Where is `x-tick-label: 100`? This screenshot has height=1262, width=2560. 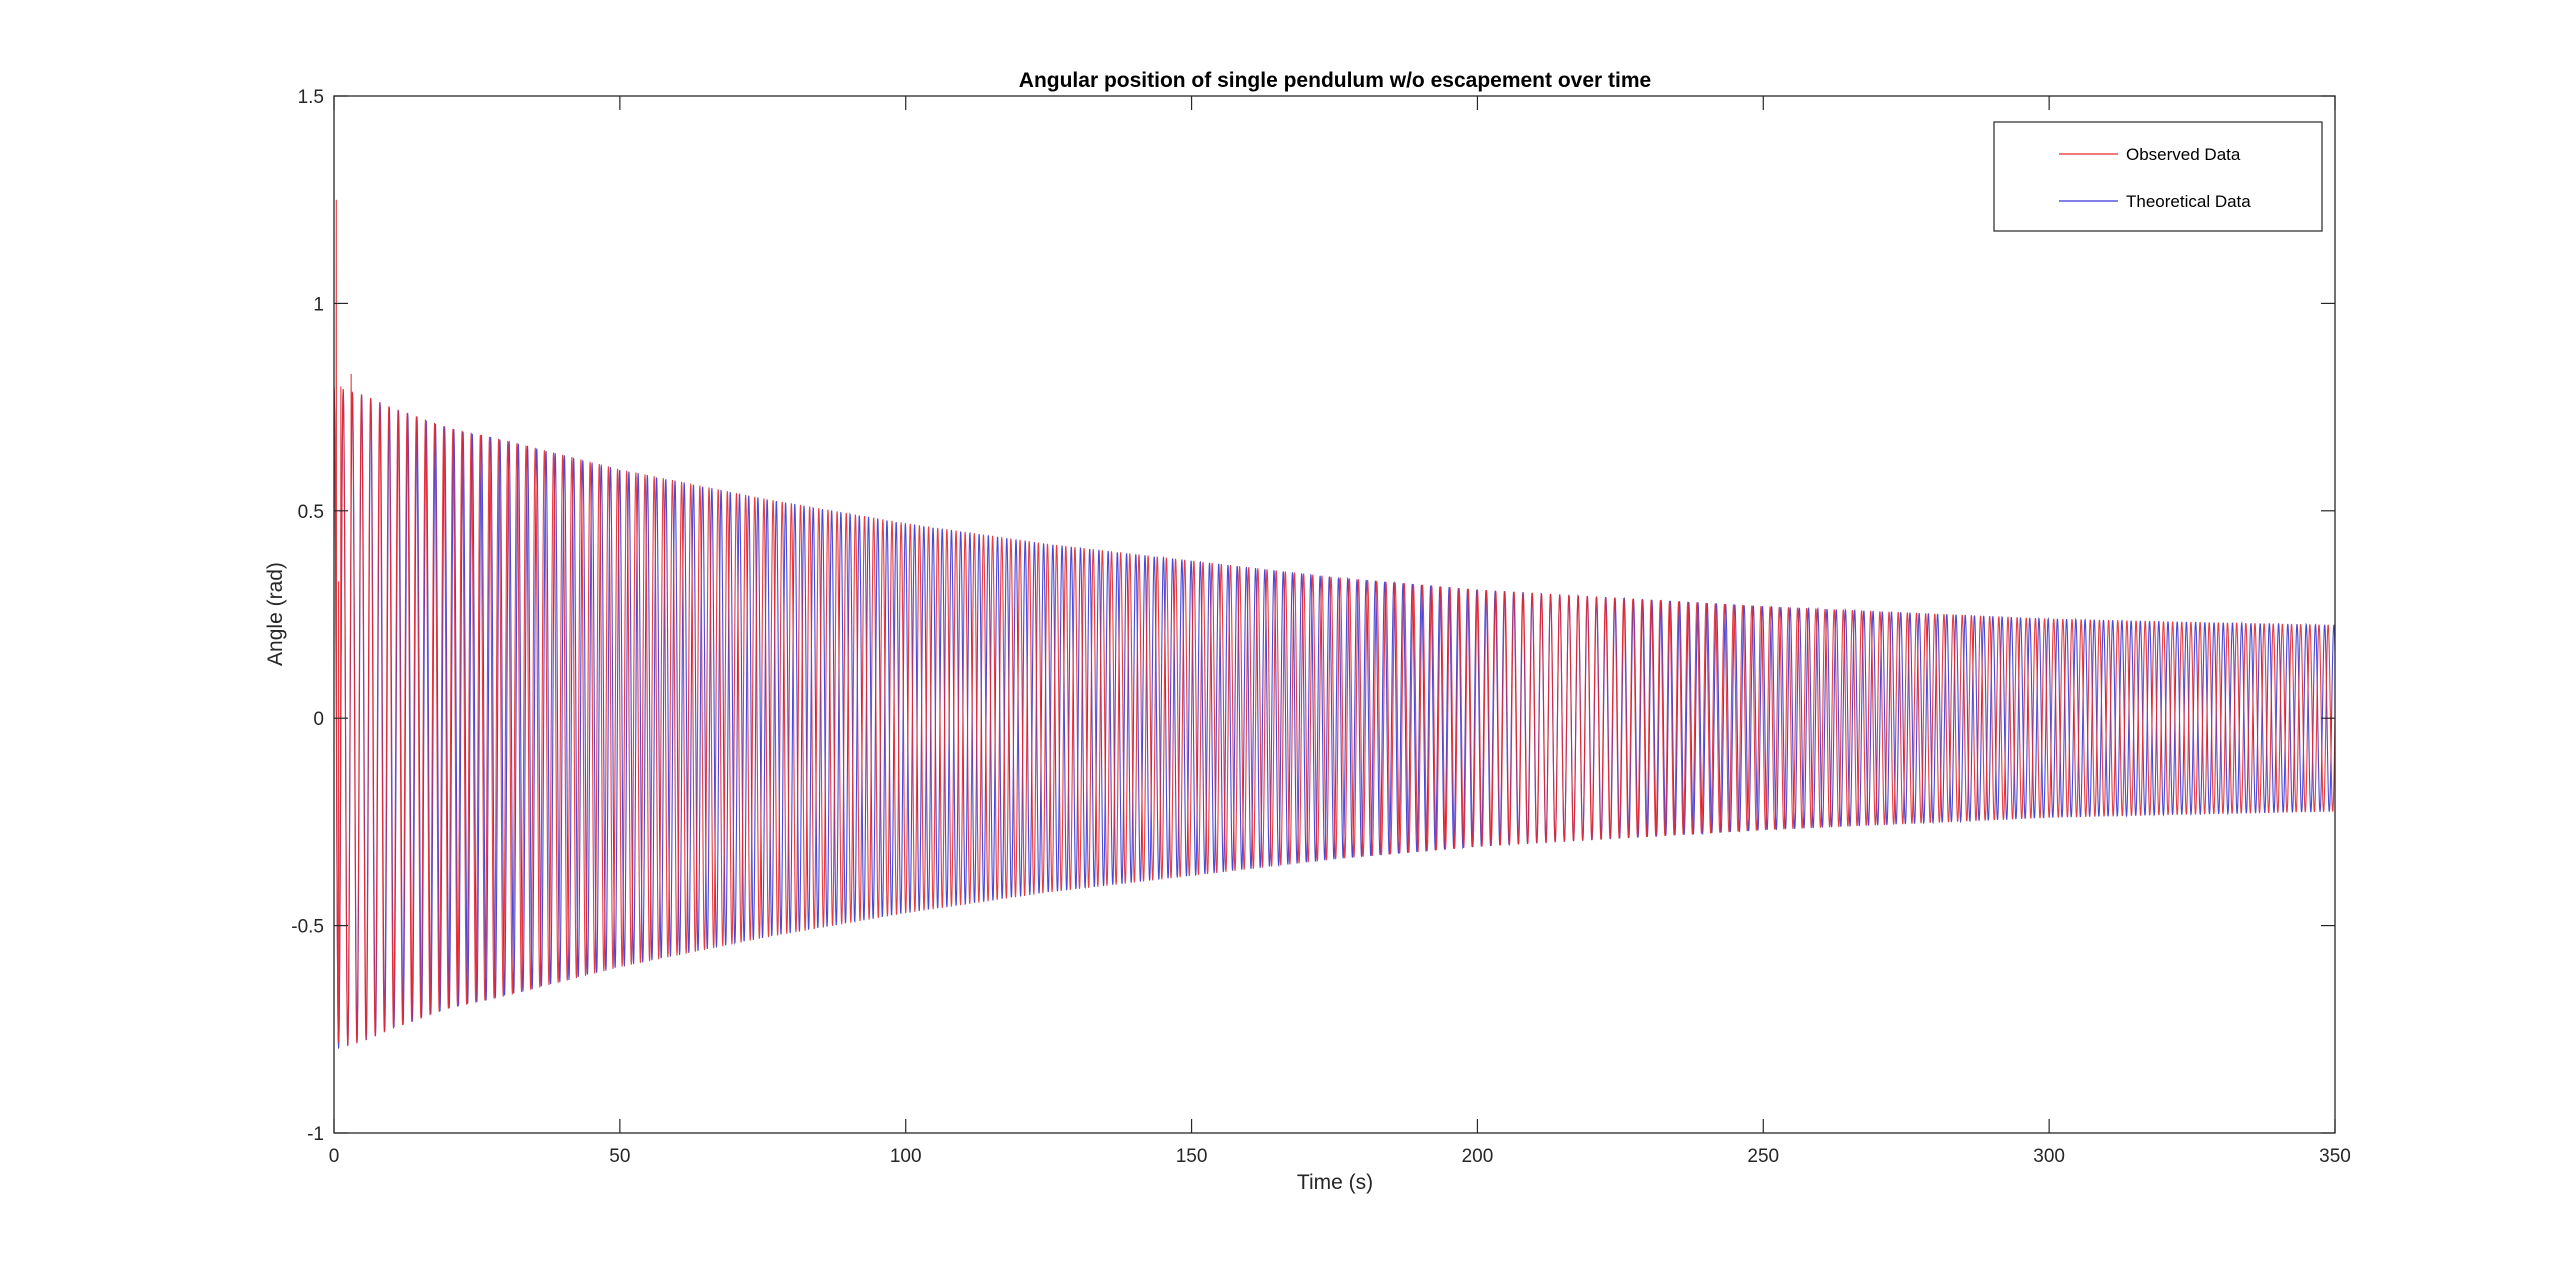
x-tick-label: 100 is located at coordinates (906, 1156).